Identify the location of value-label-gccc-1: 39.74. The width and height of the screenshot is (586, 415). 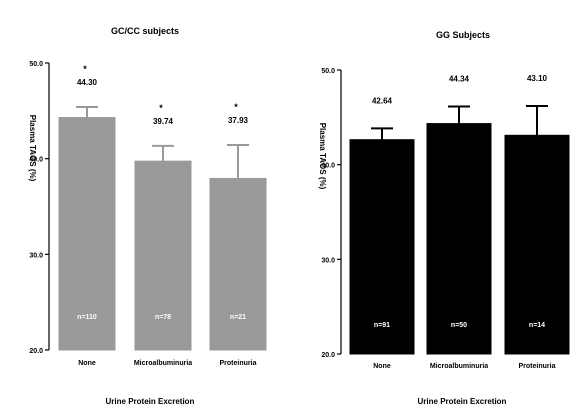
(163, 121).